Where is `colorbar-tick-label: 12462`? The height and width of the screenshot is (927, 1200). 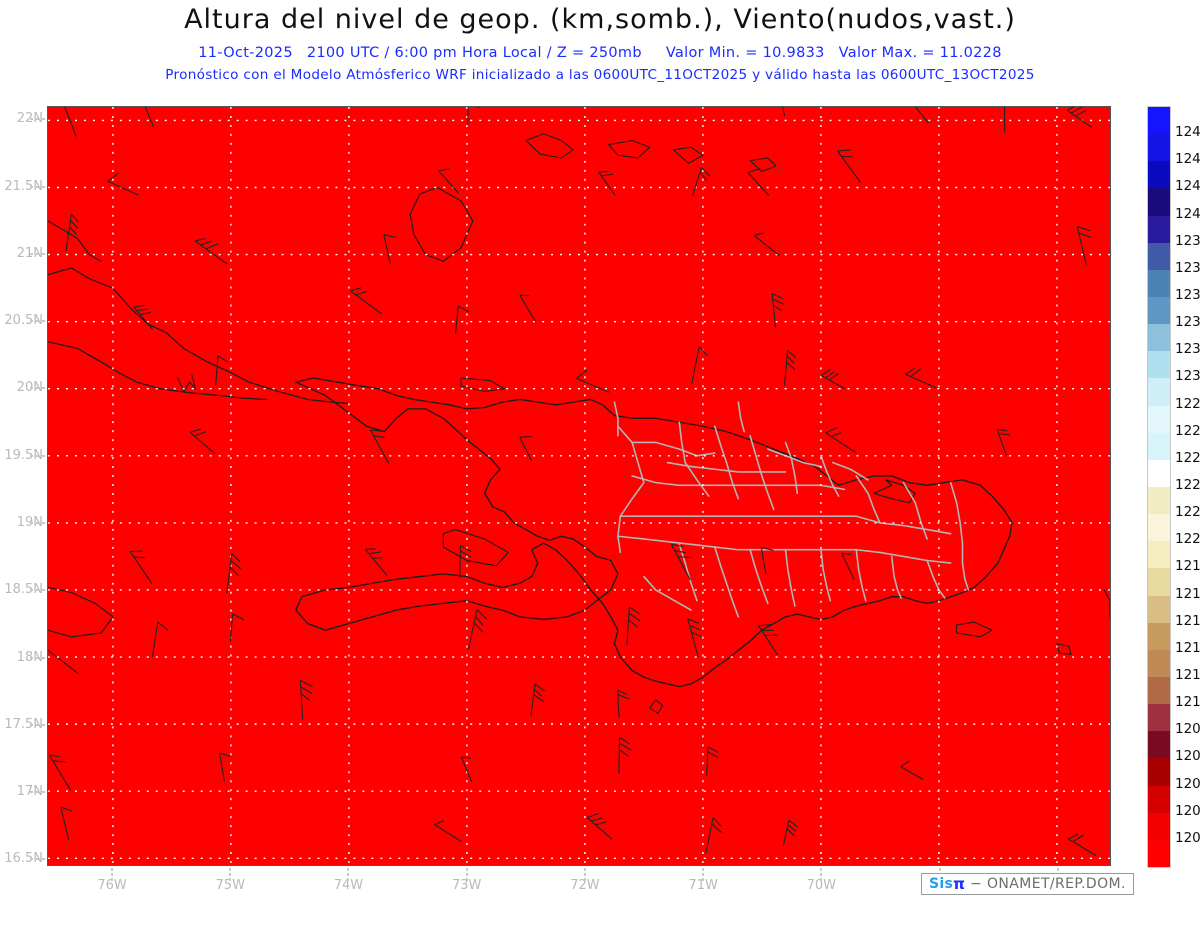 colorbar-tick-label: 12462 is located at coordinates (1187, 132).